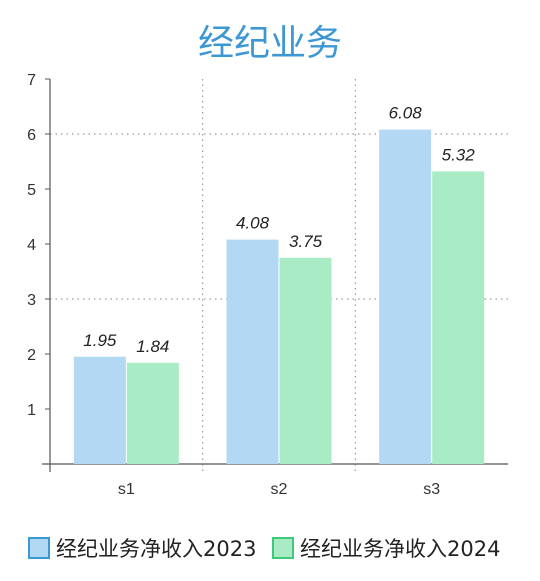 This screenshot has width=540, height=581. I want to click on legend: 经纪业务净收入2023 经纪业务净收入2024, so click(270, 548).